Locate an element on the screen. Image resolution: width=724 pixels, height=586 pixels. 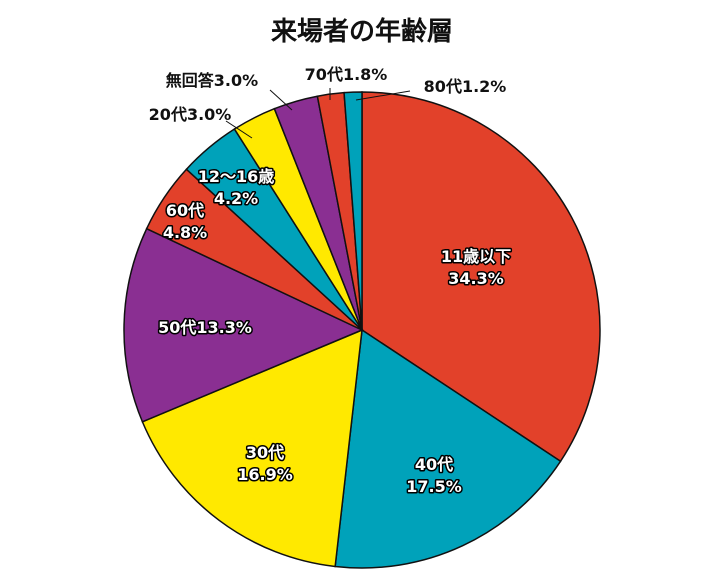
slice-label: 11歳以下 34.3% is located at coordinates (476, 267).